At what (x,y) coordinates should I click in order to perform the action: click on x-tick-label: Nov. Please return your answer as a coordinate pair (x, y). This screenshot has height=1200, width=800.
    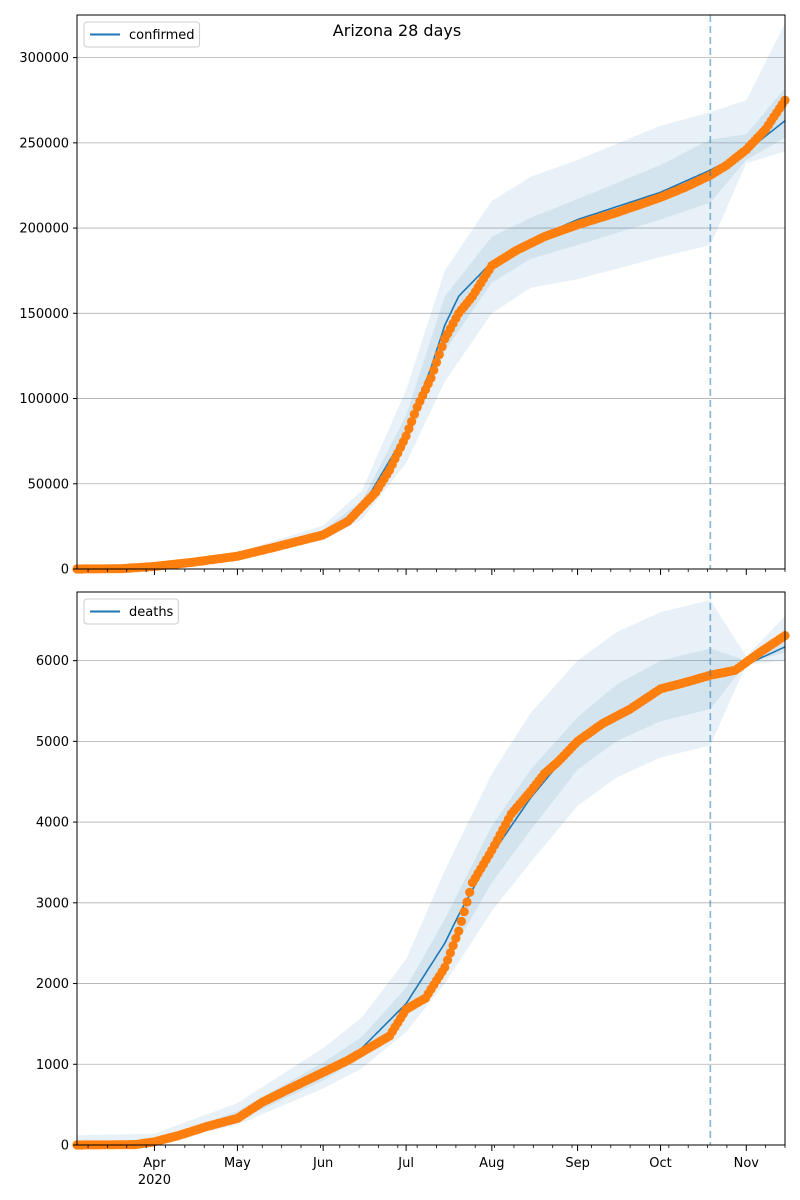
    Looking at the image, I should click on (747, 1163).